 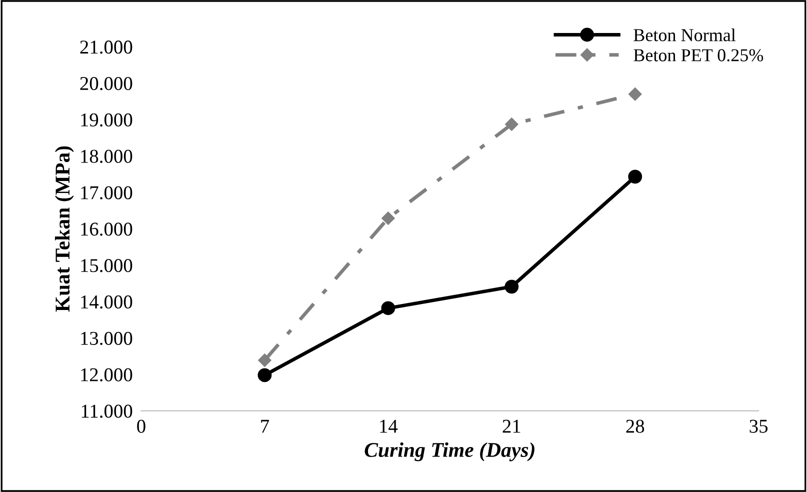 I want to click on x-tick-label: 0, so click(x=141, y=426).